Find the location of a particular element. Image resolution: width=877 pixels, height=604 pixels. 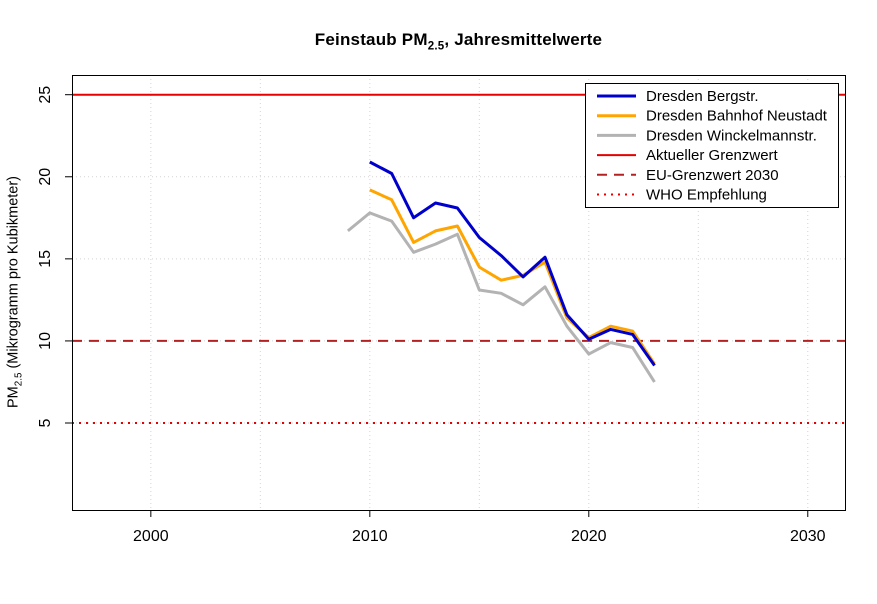

series-line-dresden-bahnhof-neustadt is located at coordinates (512, 276).